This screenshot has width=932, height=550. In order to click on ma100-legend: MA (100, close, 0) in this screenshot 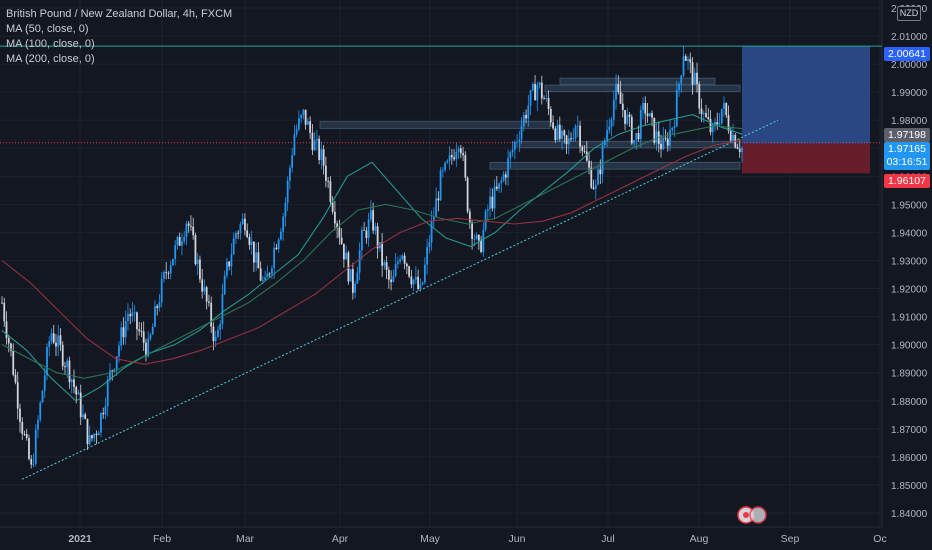, I will do `click(50, 44)`.